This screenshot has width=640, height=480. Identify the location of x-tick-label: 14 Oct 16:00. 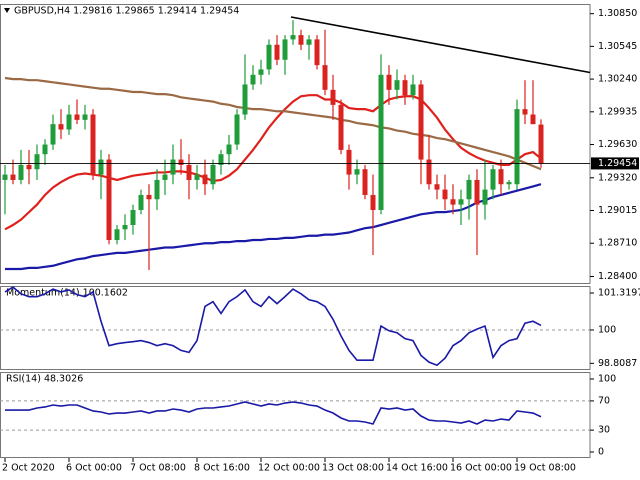
(417, 468).